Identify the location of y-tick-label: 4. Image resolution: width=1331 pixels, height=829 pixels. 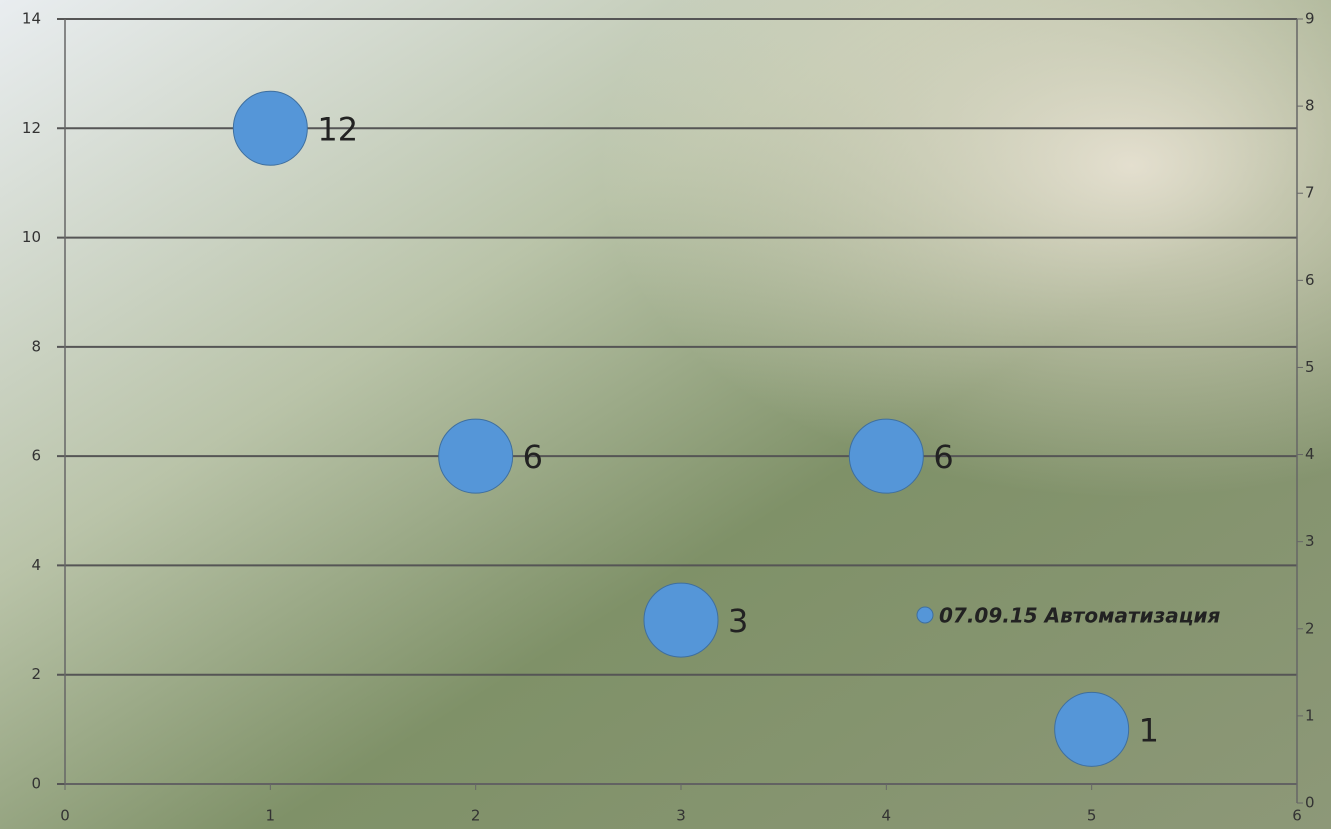
(36, 565).